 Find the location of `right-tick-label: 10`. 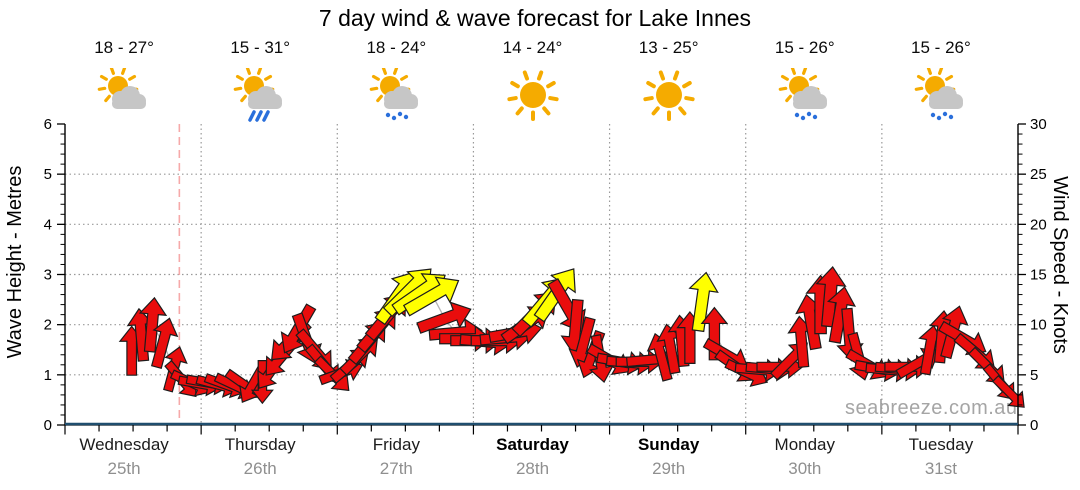

right-tick-label: 10 is located at coordinates (1038, 325).